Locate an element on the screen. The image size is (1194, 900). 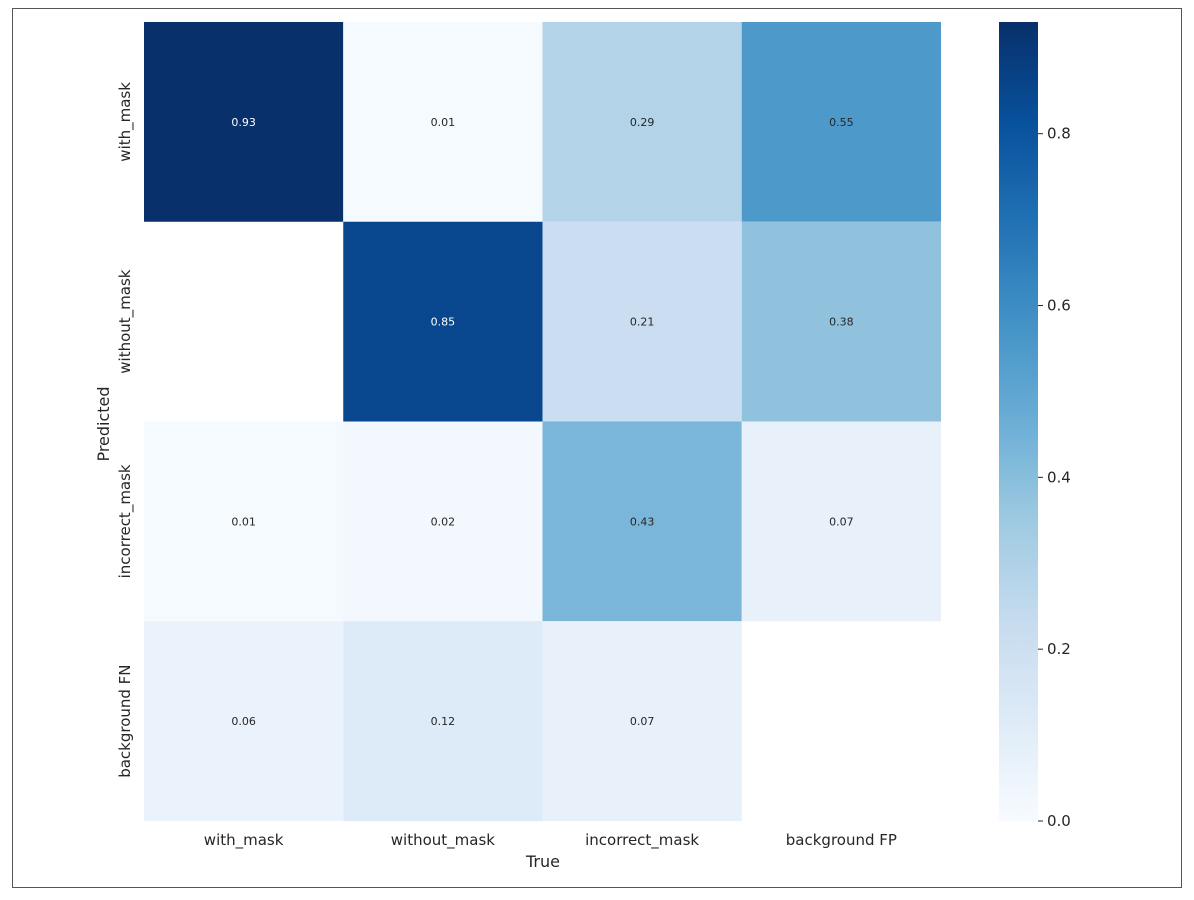
cell-value-label: 0.29 is located at coordinates (642, 122).